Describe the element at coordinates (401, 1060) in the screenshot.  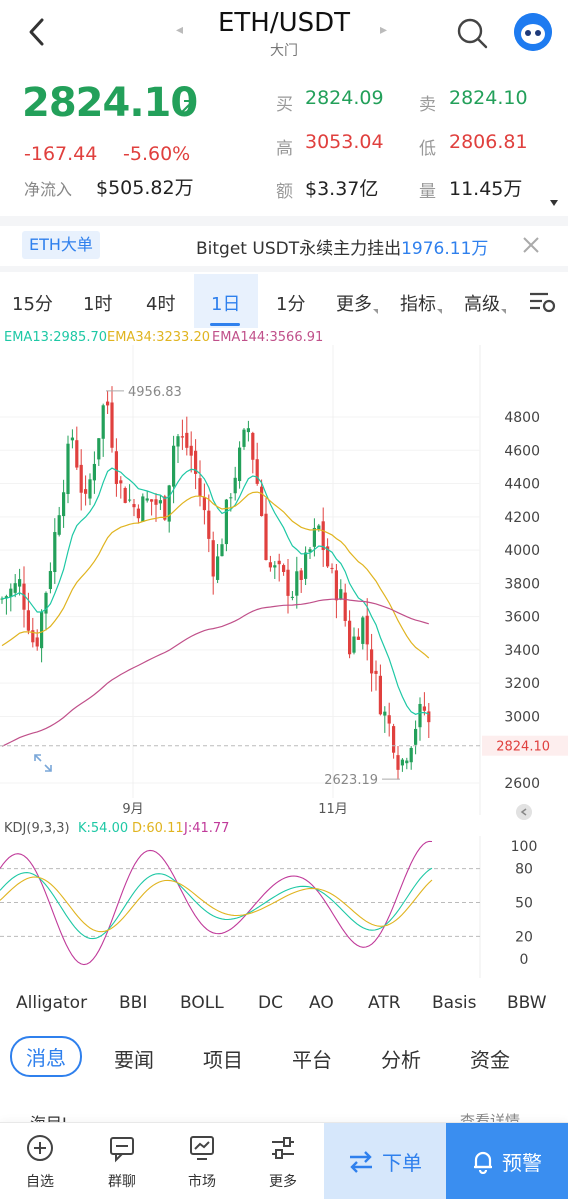
I see `tab-analysis: 分析` at that location.